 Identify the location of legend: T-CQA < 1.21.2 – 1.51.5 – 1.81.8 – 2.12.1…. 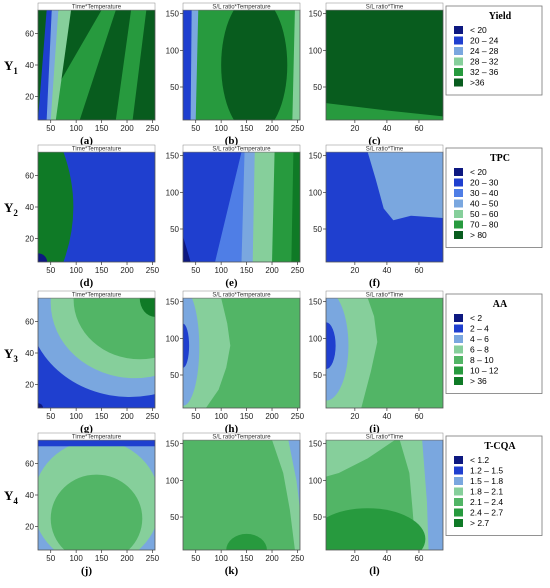
(494, 485).